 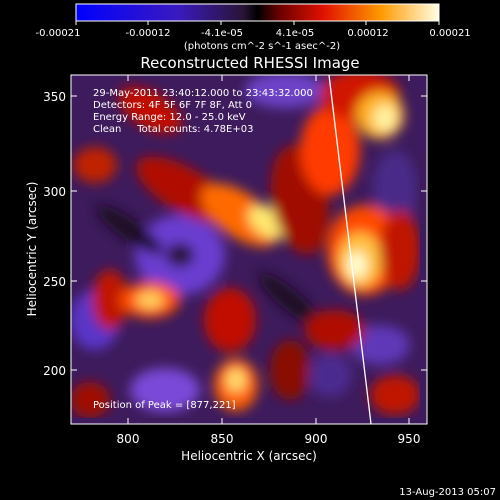 What do you see at coordinates (262, 46) in the screenshot?
I see `colorbar-unit: (photons cm^-2 s^-1 asec^-2)` at bounding box center [262, 46].